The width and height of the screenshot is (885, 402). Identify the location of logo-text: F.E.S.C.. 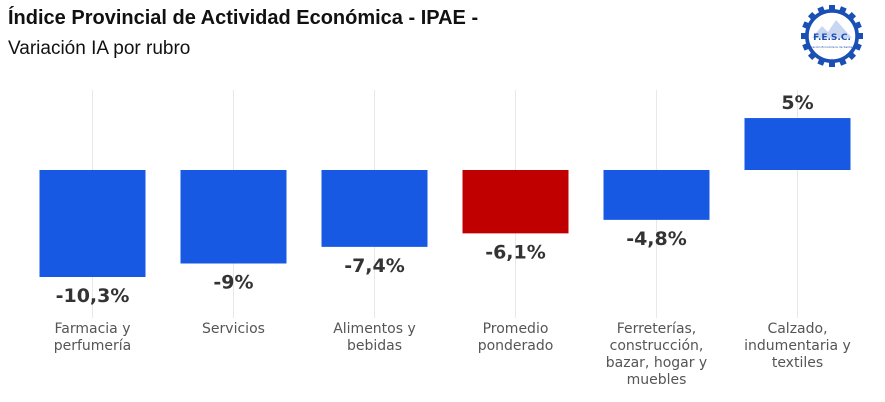
(832, 38).